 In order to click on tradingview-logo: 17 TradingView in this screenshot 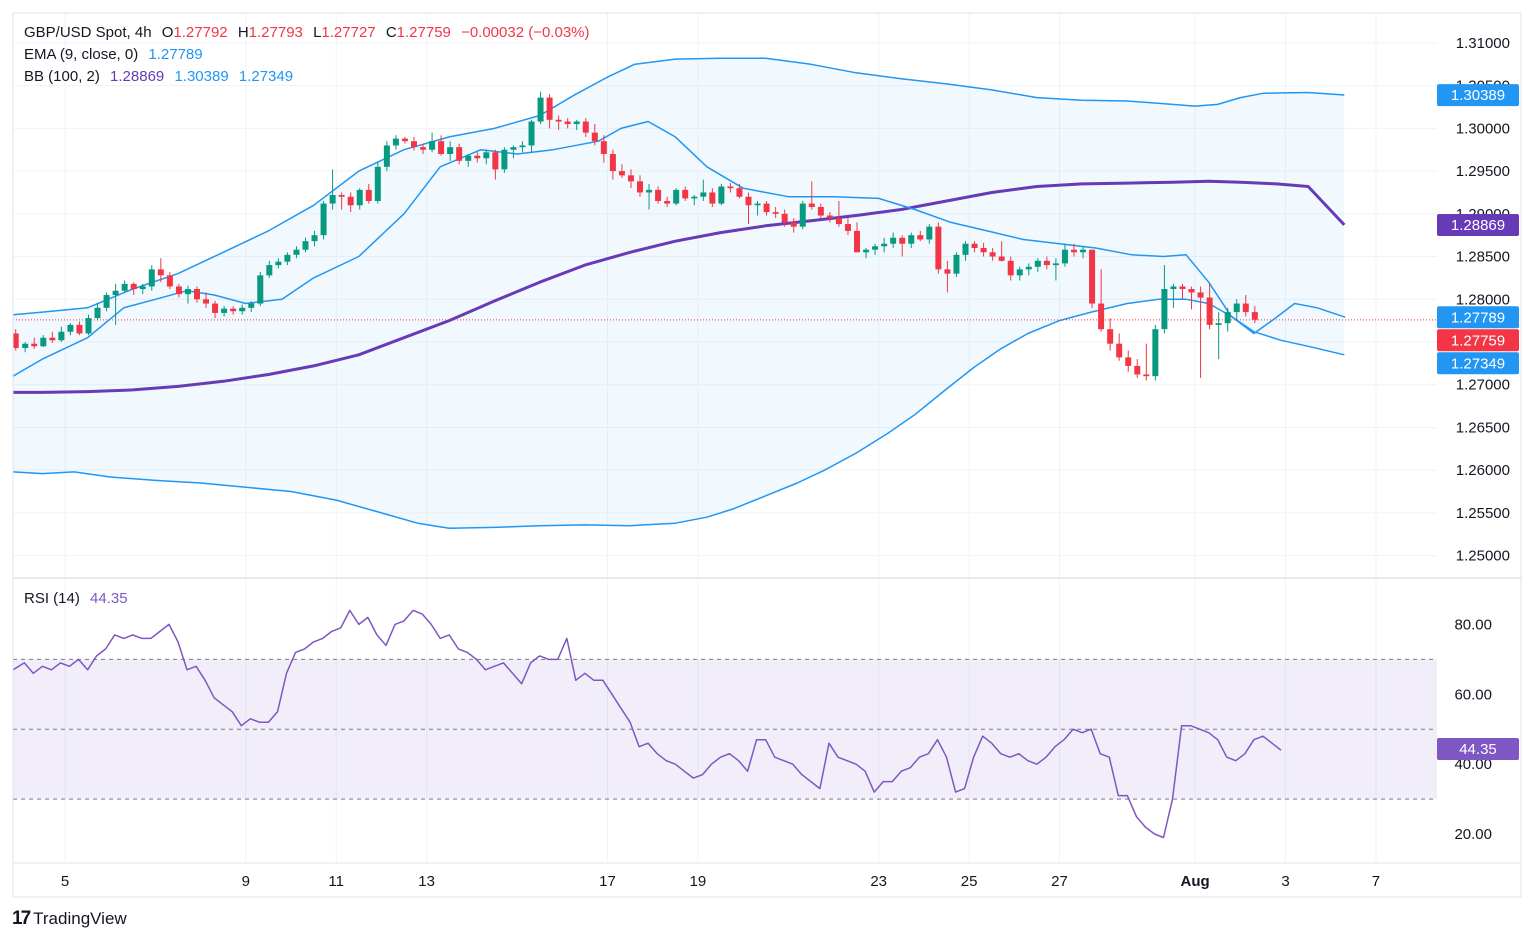, I will do `click(69, 919)`.